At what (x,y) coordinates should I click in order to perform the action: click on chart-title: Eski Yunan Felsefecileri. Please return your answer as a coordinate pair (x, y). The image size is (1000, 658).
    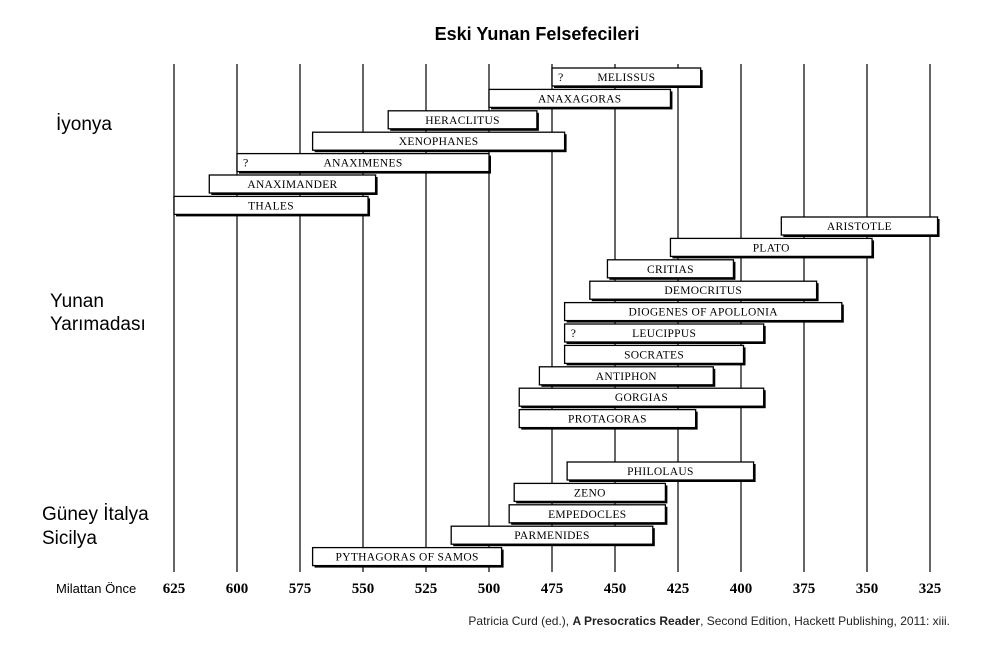
    Looking at the image, I should click on (537, 34).